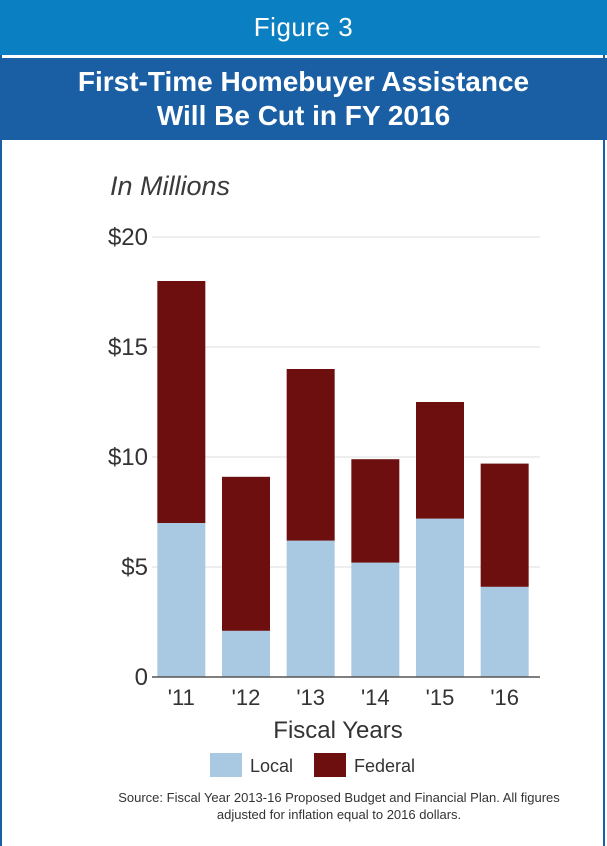 Image resolution: width=607 pixels, height=846 pixels. Describe the element at coordinates (141, 677) in the screenshot. I see `y-tick-label: 0` at that location.